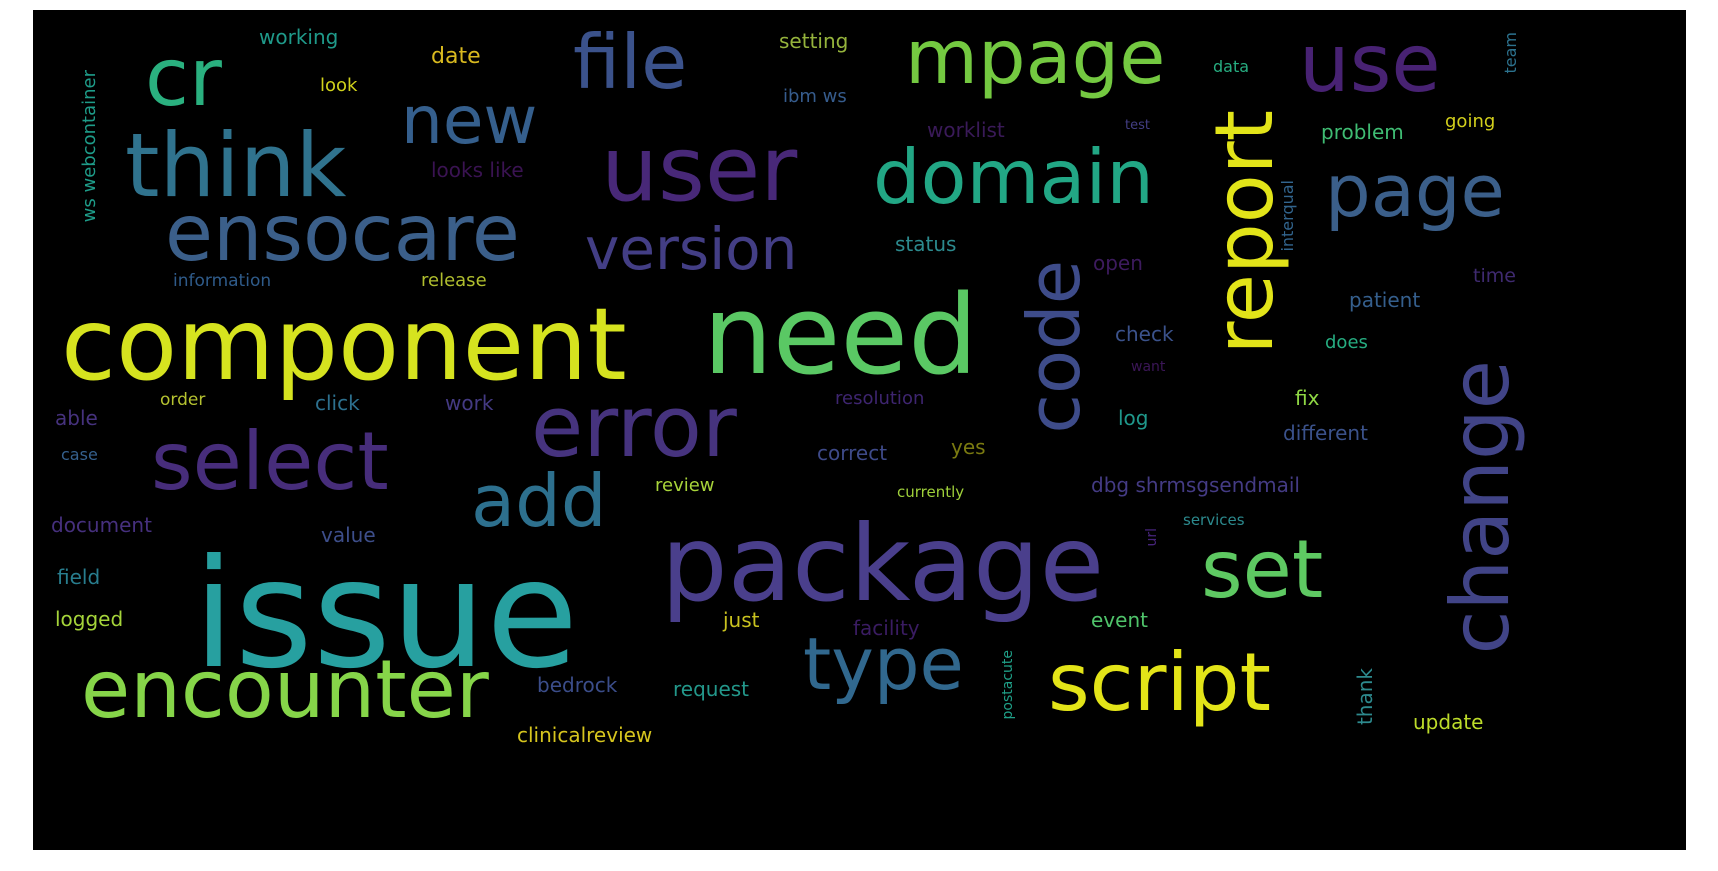 The width and height of the screenshot is (1718, 871). Describe the element at coordinates (222, 281) in the screenshot. I see `word-information: information` at that location.